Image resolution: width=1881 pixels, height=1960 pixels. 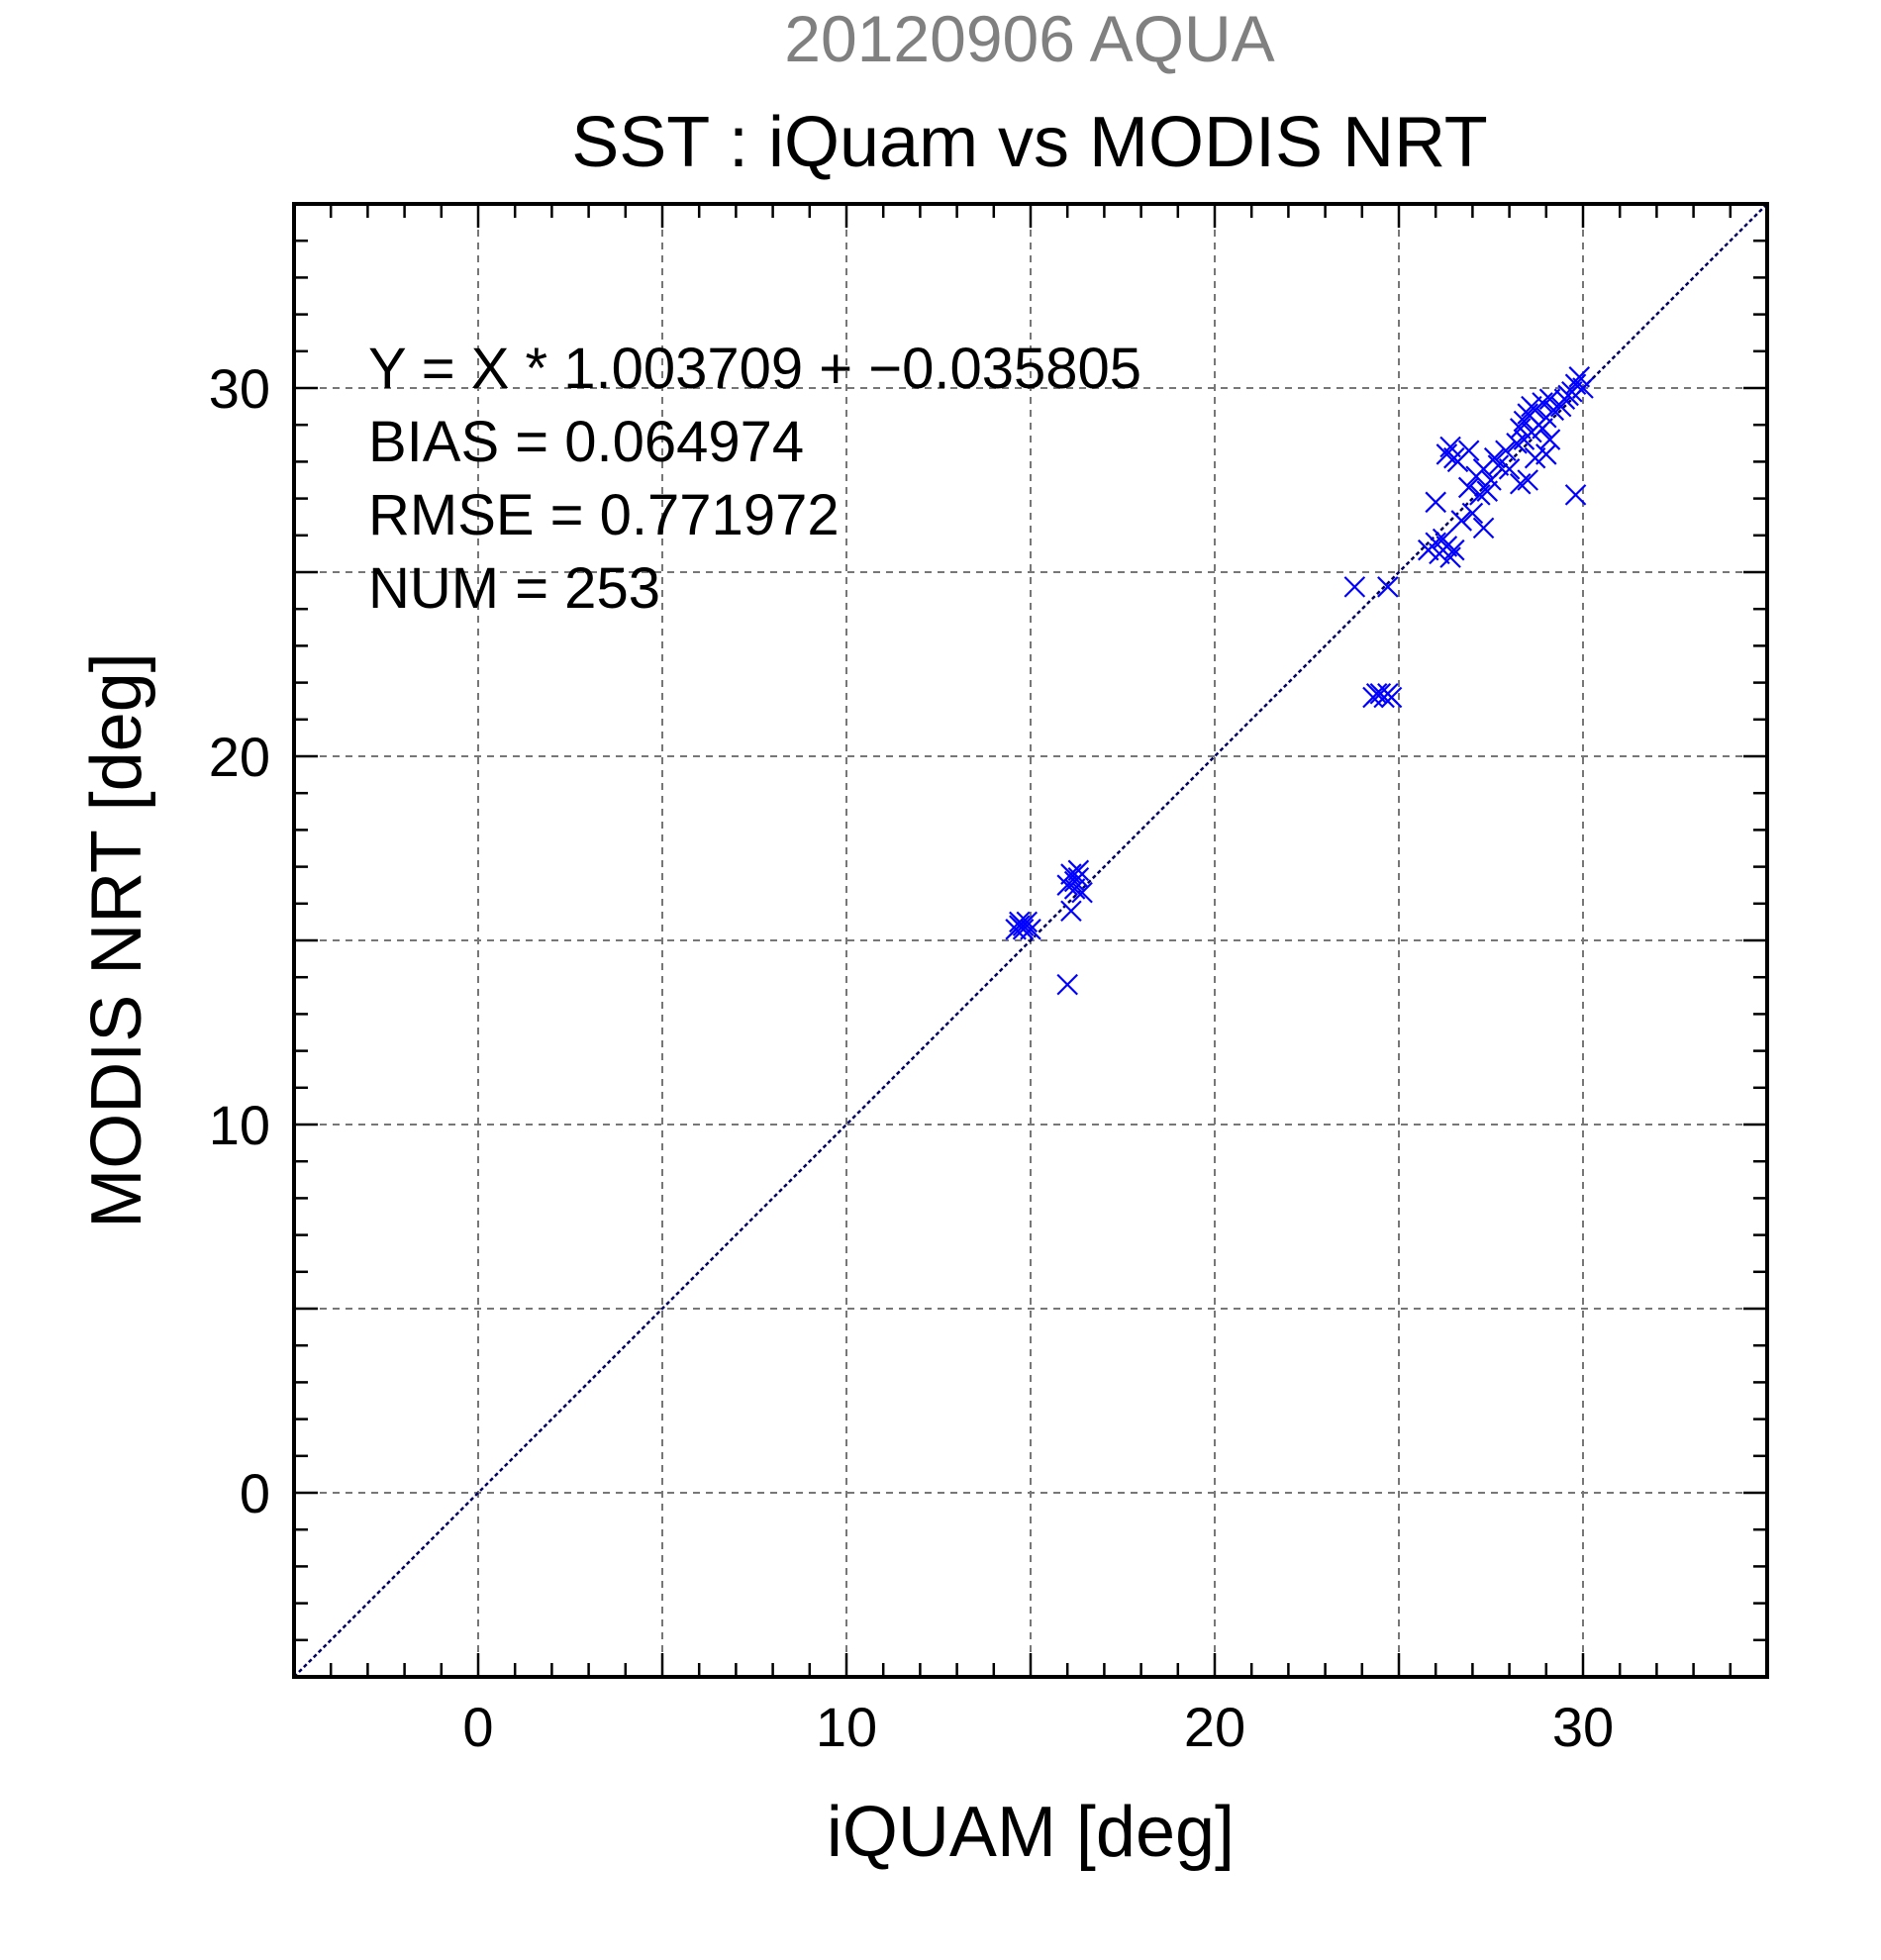 What do you see at coordinates (604, 515) in the screenshot?
I see `stats-line: RMSE = 0.771972` at bounding box center [604, 515].